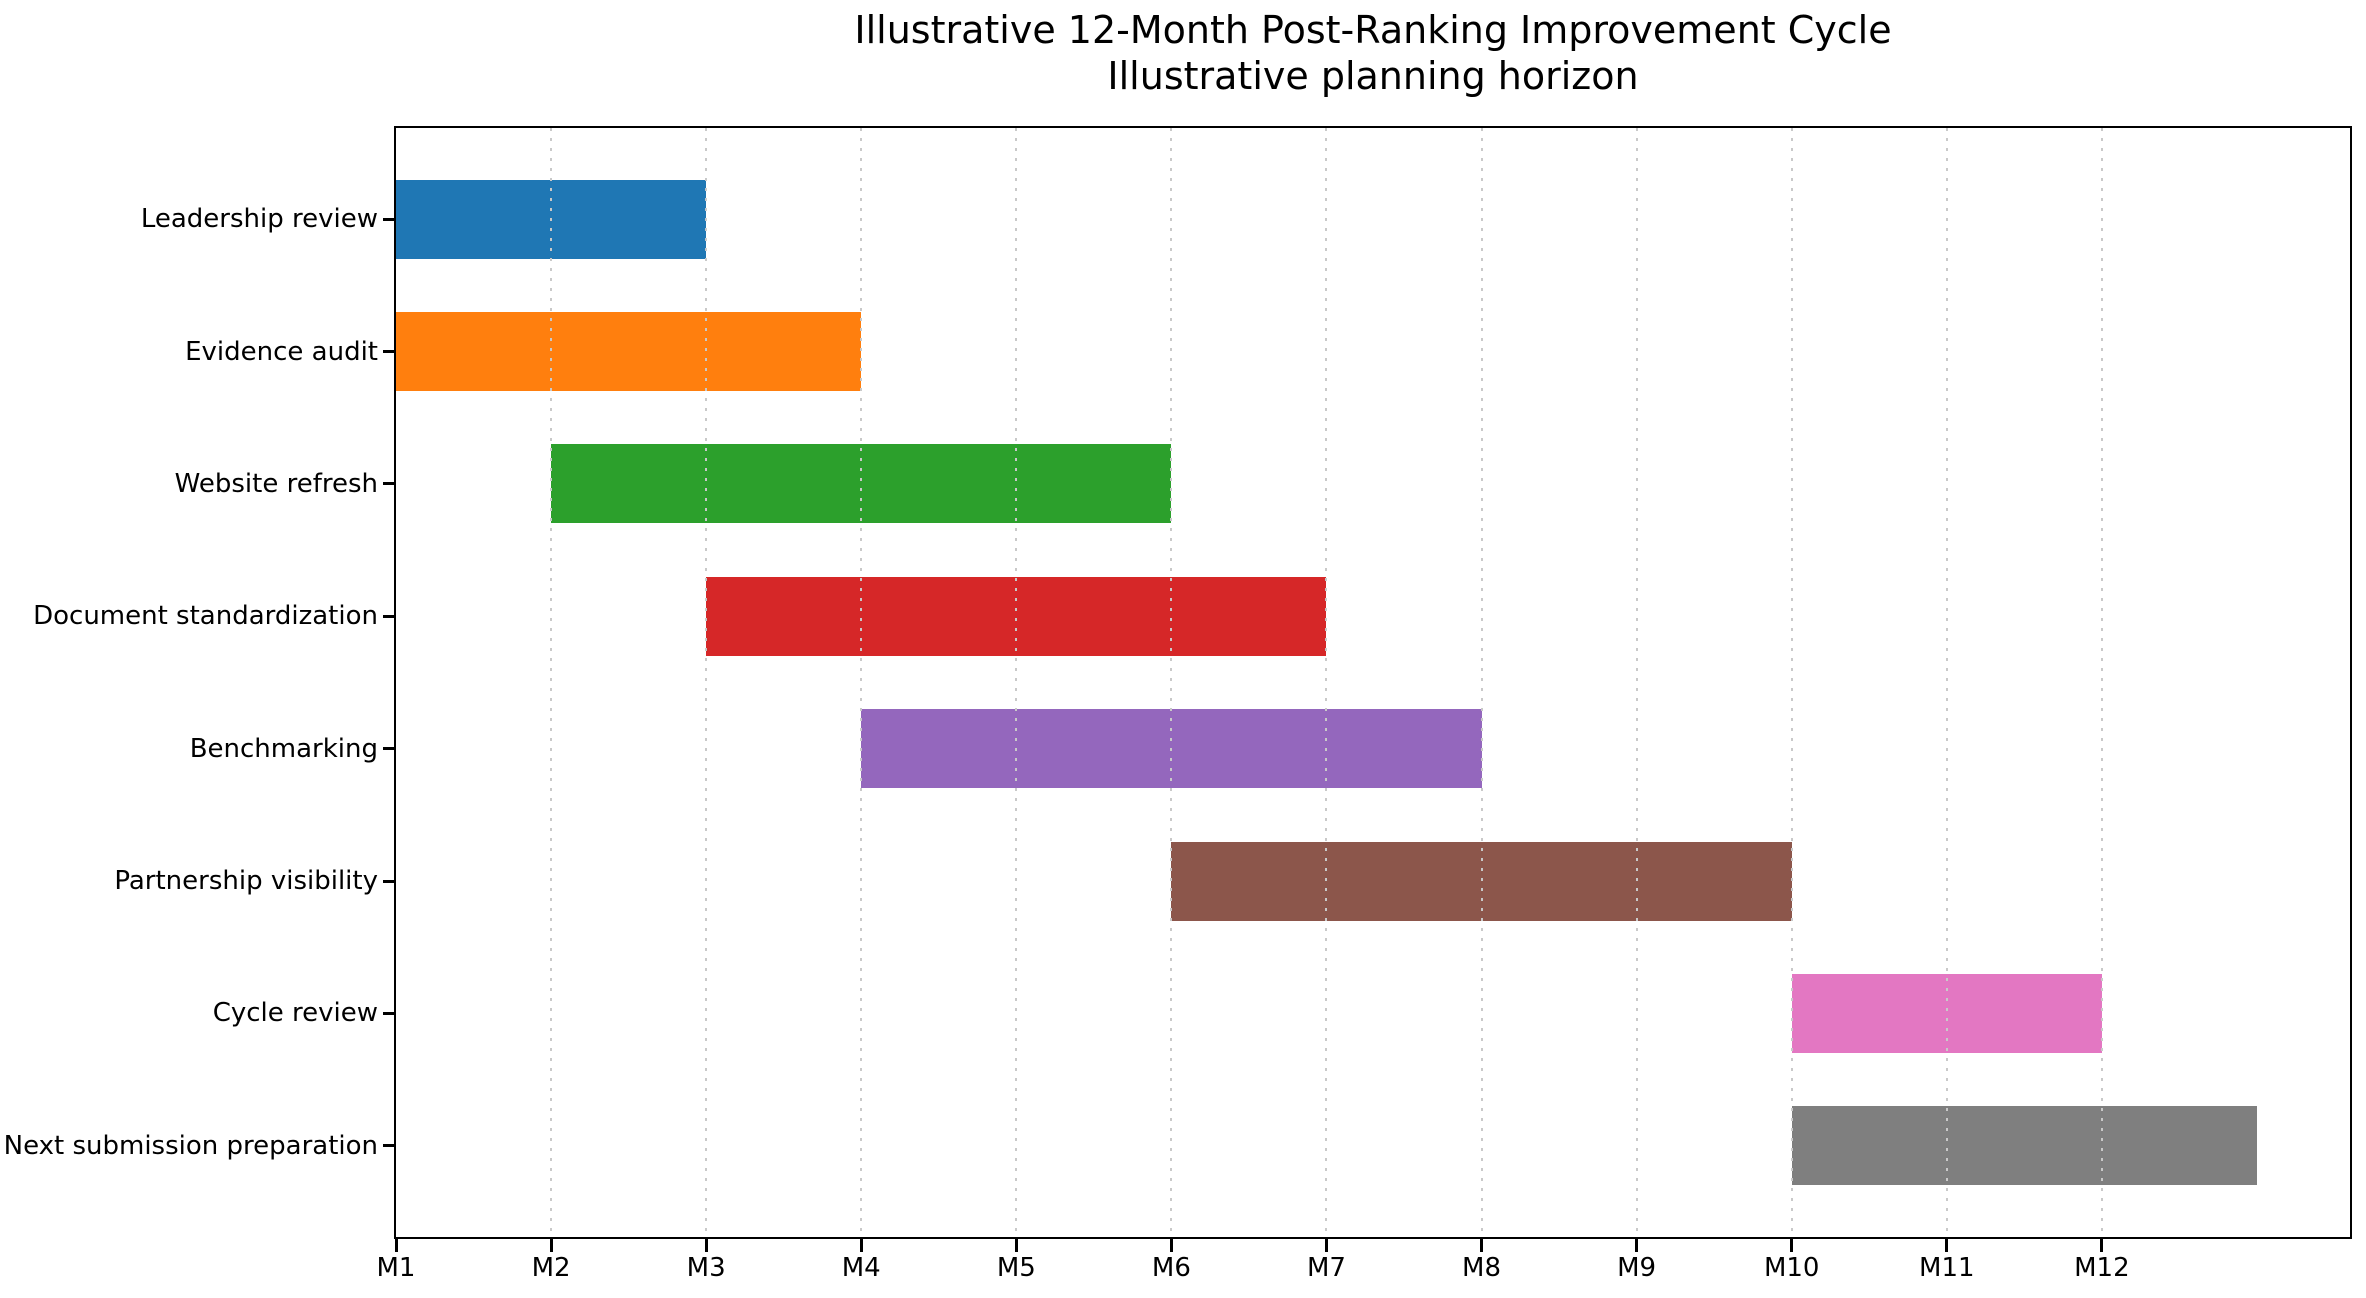 The image size is (2366, 1298). Describe the element at coordinates (205, 616) in the screenshot. I see `y-task-label-document-standardization: Document standardization` at that location.